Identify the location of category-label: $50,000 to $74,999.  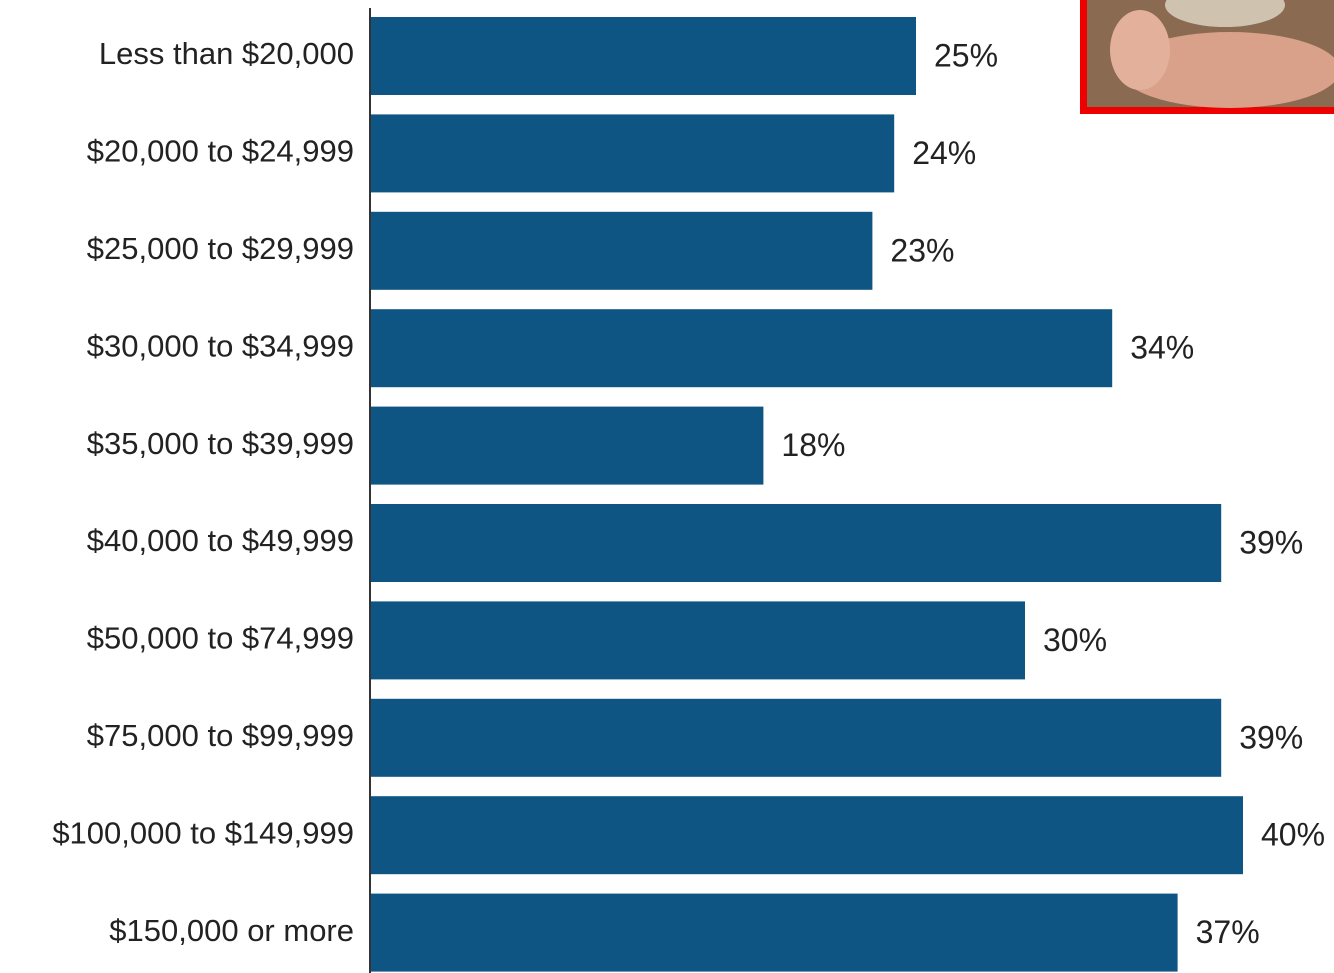
(220, 638).